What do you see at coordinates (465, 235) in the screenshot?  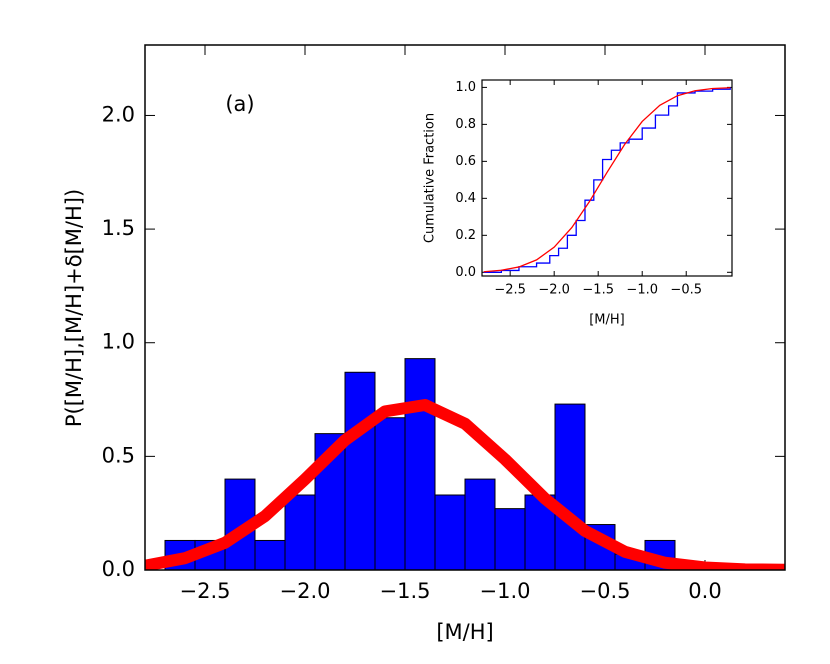 I see `y-tick-label: 0.2` at bounding box center [465, 235].